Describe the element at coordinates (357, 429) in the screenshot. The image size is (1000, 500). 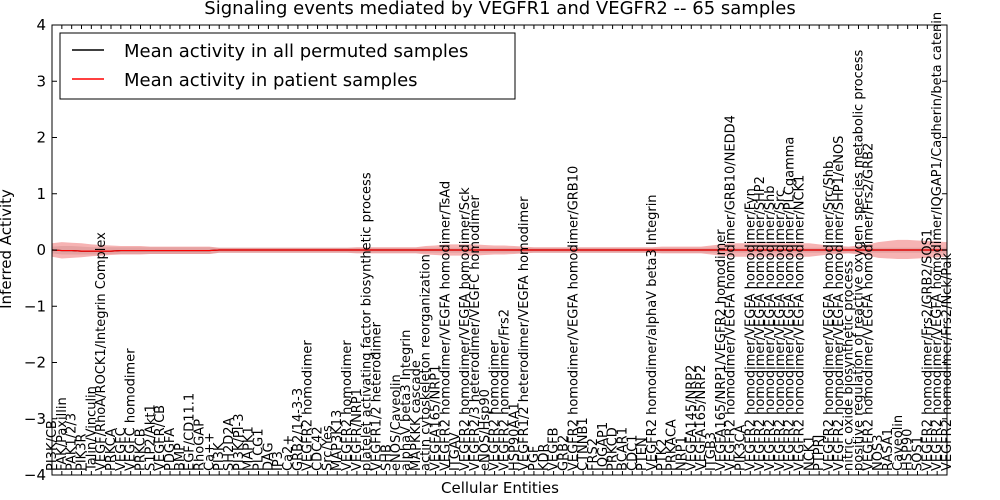
I see `category-label: VEGFR/NRP1` at that location.